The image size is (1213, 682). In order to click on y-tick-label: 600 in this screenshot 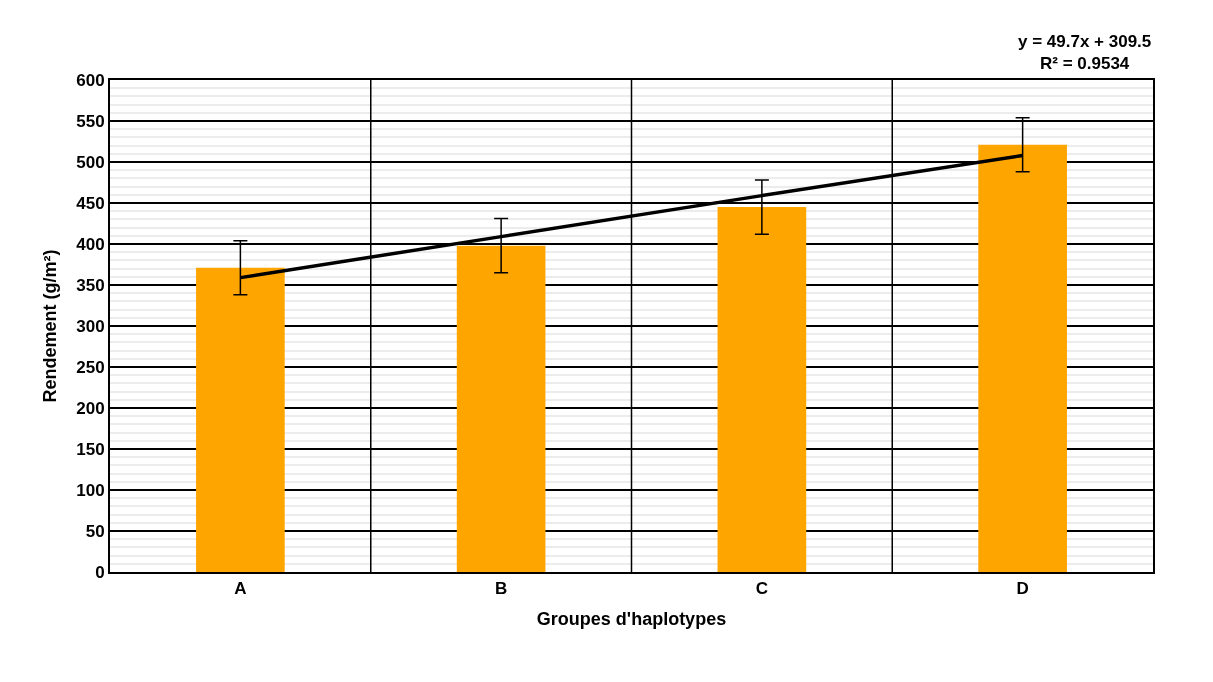, I will do `click(90, 80)`.